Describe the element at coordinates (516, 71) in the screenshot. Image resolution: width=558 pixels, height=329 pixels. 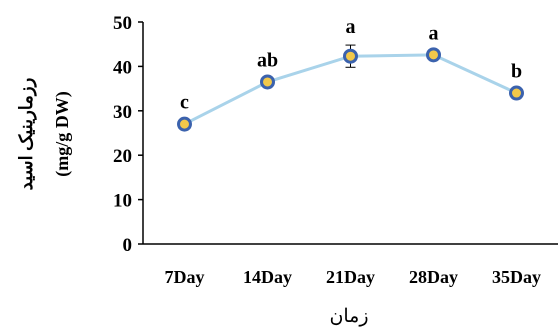
I see `significance-label: b` at that location.